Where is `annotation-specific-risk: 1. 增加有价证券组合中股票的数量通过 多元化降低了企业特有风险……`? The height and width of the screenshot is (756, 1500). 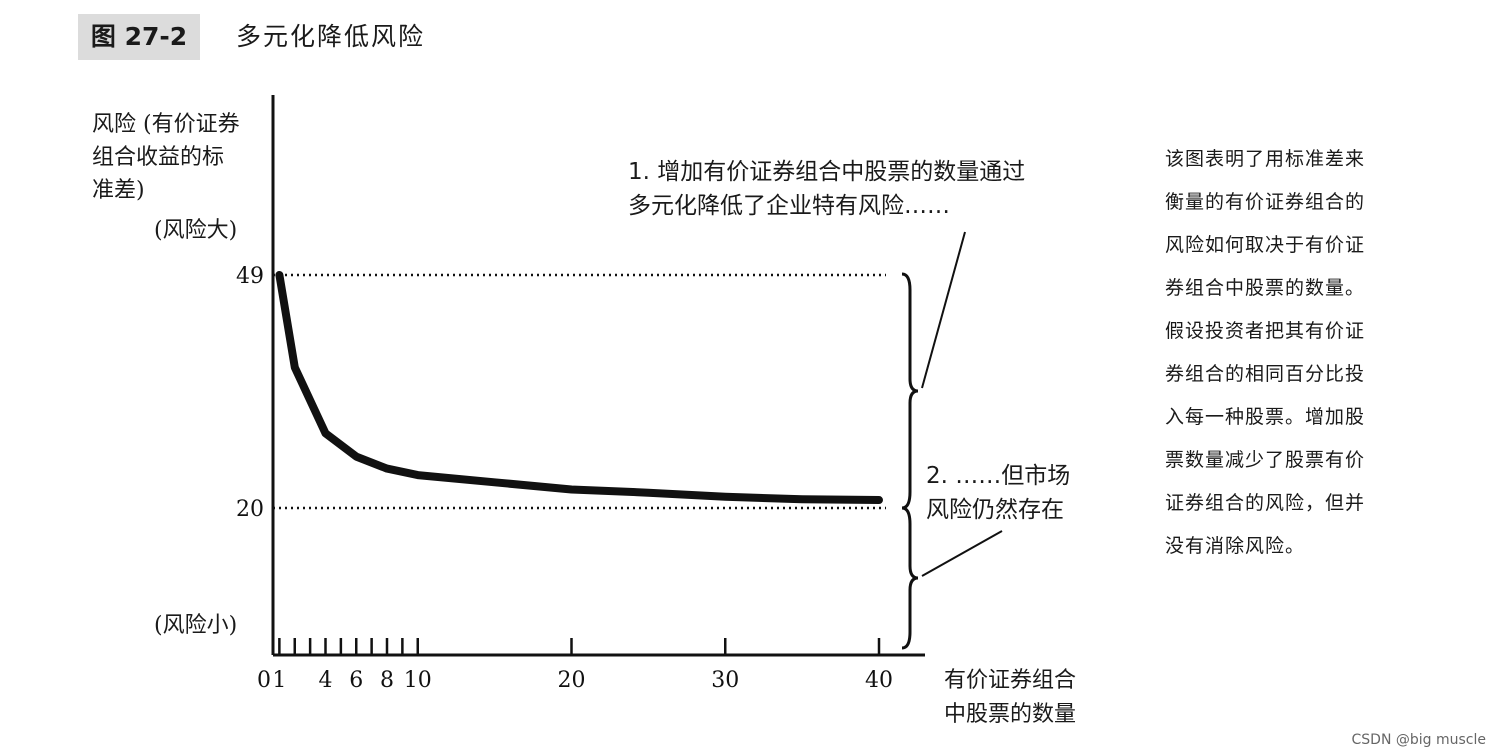 annotation-specific-risk: 1. 增加有价证券组合中股票的数量通过 多元化降低了企业特有风险…… is located at coordinates (826, 189).